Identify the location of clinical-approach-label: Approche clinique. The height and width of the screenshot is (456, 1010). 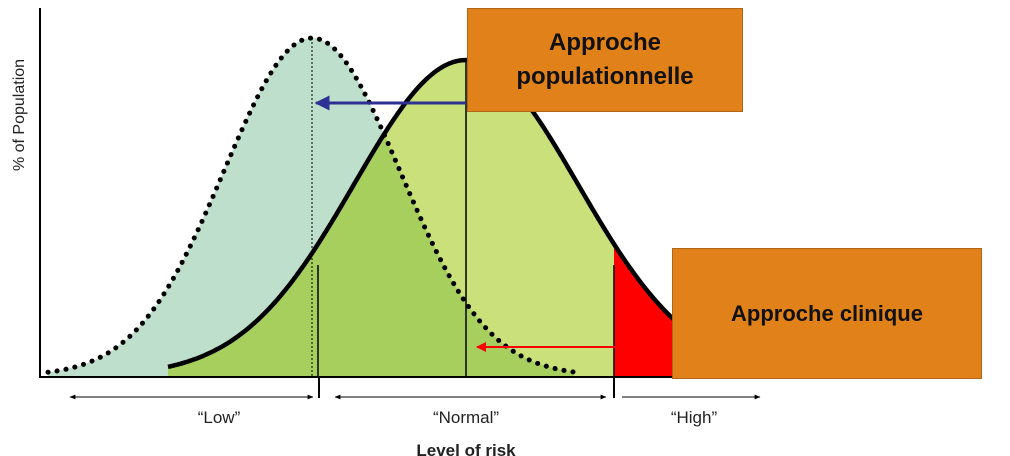
(827, 313).